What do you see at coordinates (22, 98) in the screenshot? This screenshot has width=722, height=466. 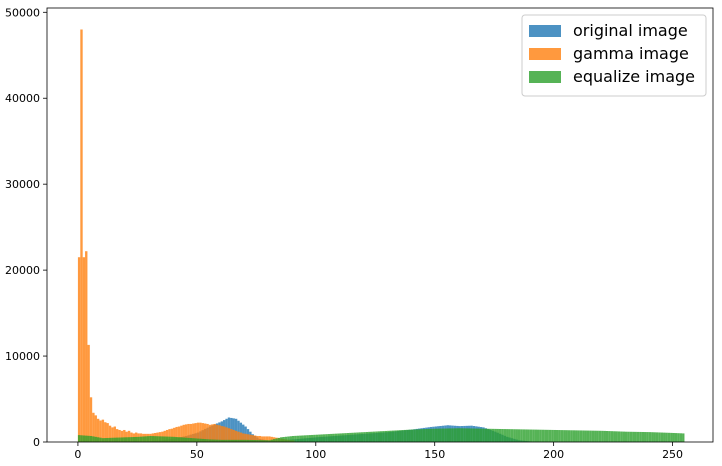 I see `y-tick-label: 40000` at bounding box center [22, 98].